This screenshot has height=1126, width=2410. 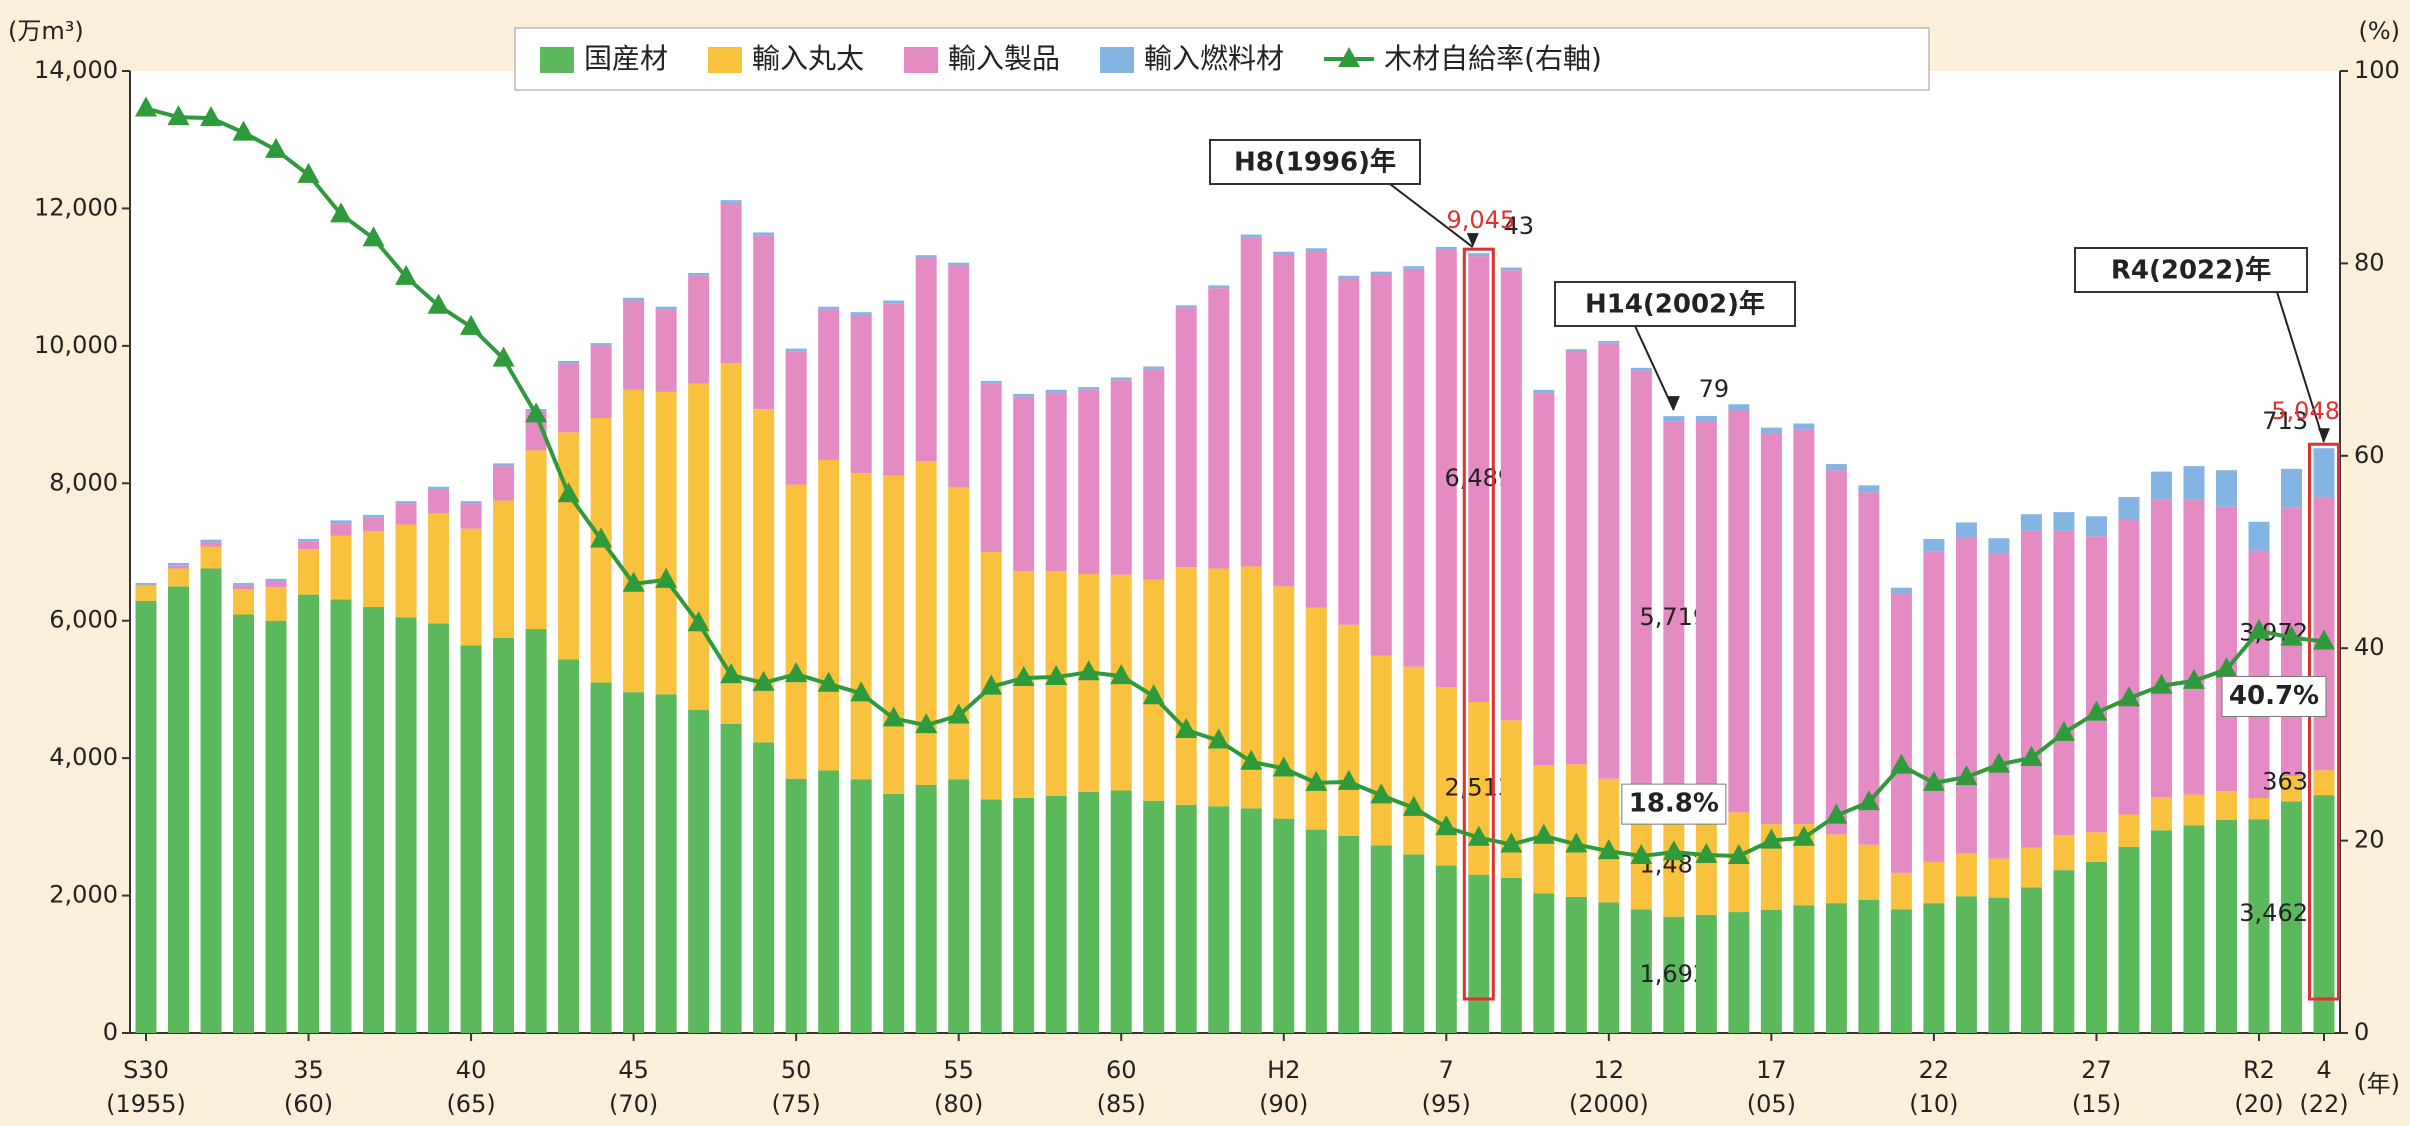 What do you see at coordinates (2369, 840) in the screenshot?
I see `y2-tick-label: 20` at bounding box center [2369, 840].